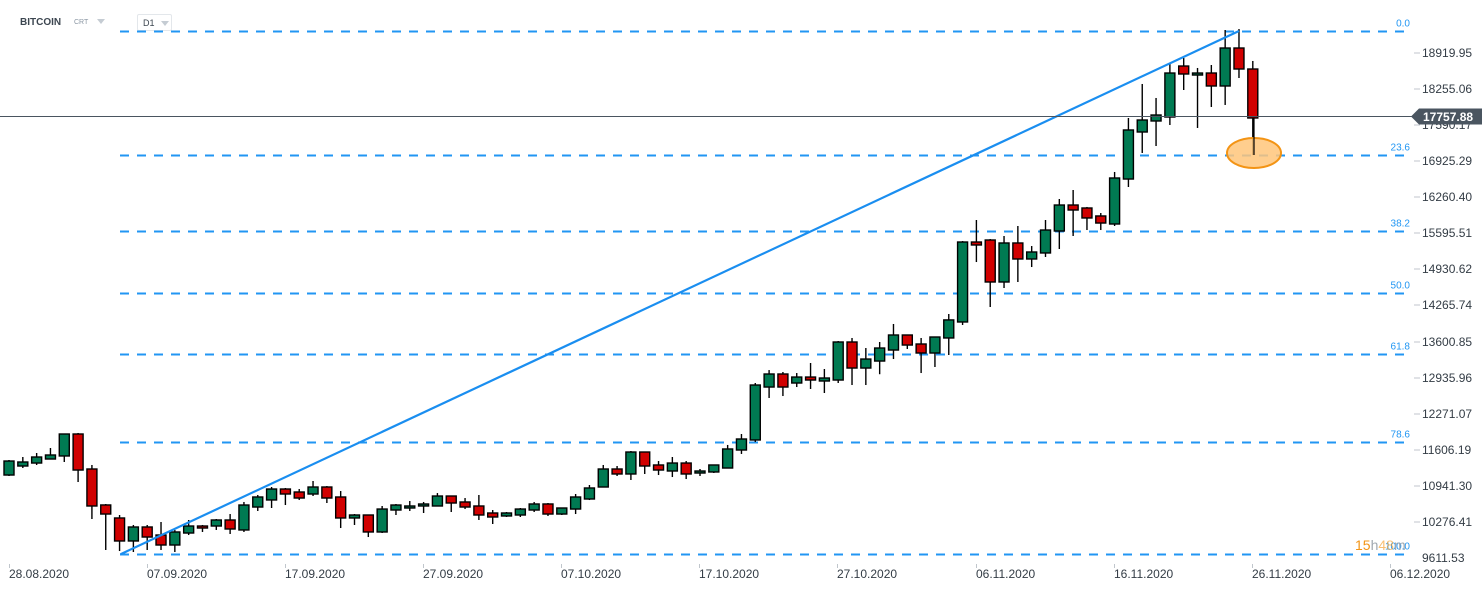 The height and width of the screenshot is (590, 1482). What do you see at coordinates (765, 349) in the screenshot?
I see `fib-level-61.8: 61.8` at bounding box center [765, 349].